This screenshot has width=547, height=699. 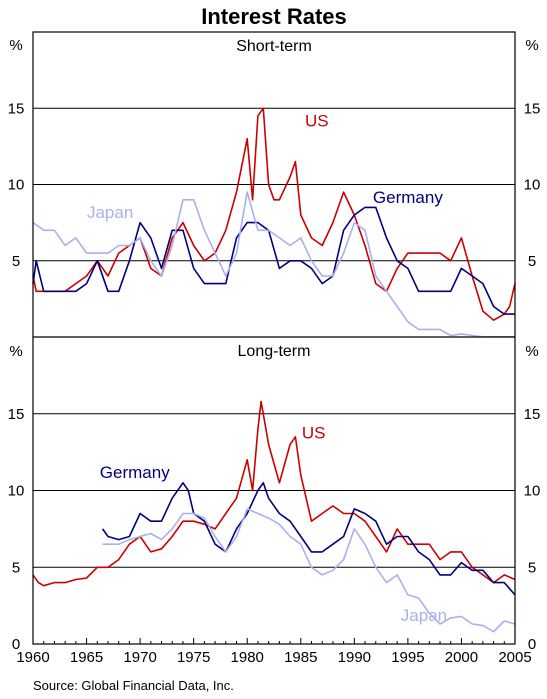 What do you see at coordinates (531, 45) in the screenshot?
I see `top-right-unit-label: %` at bounding box center [531, 45].